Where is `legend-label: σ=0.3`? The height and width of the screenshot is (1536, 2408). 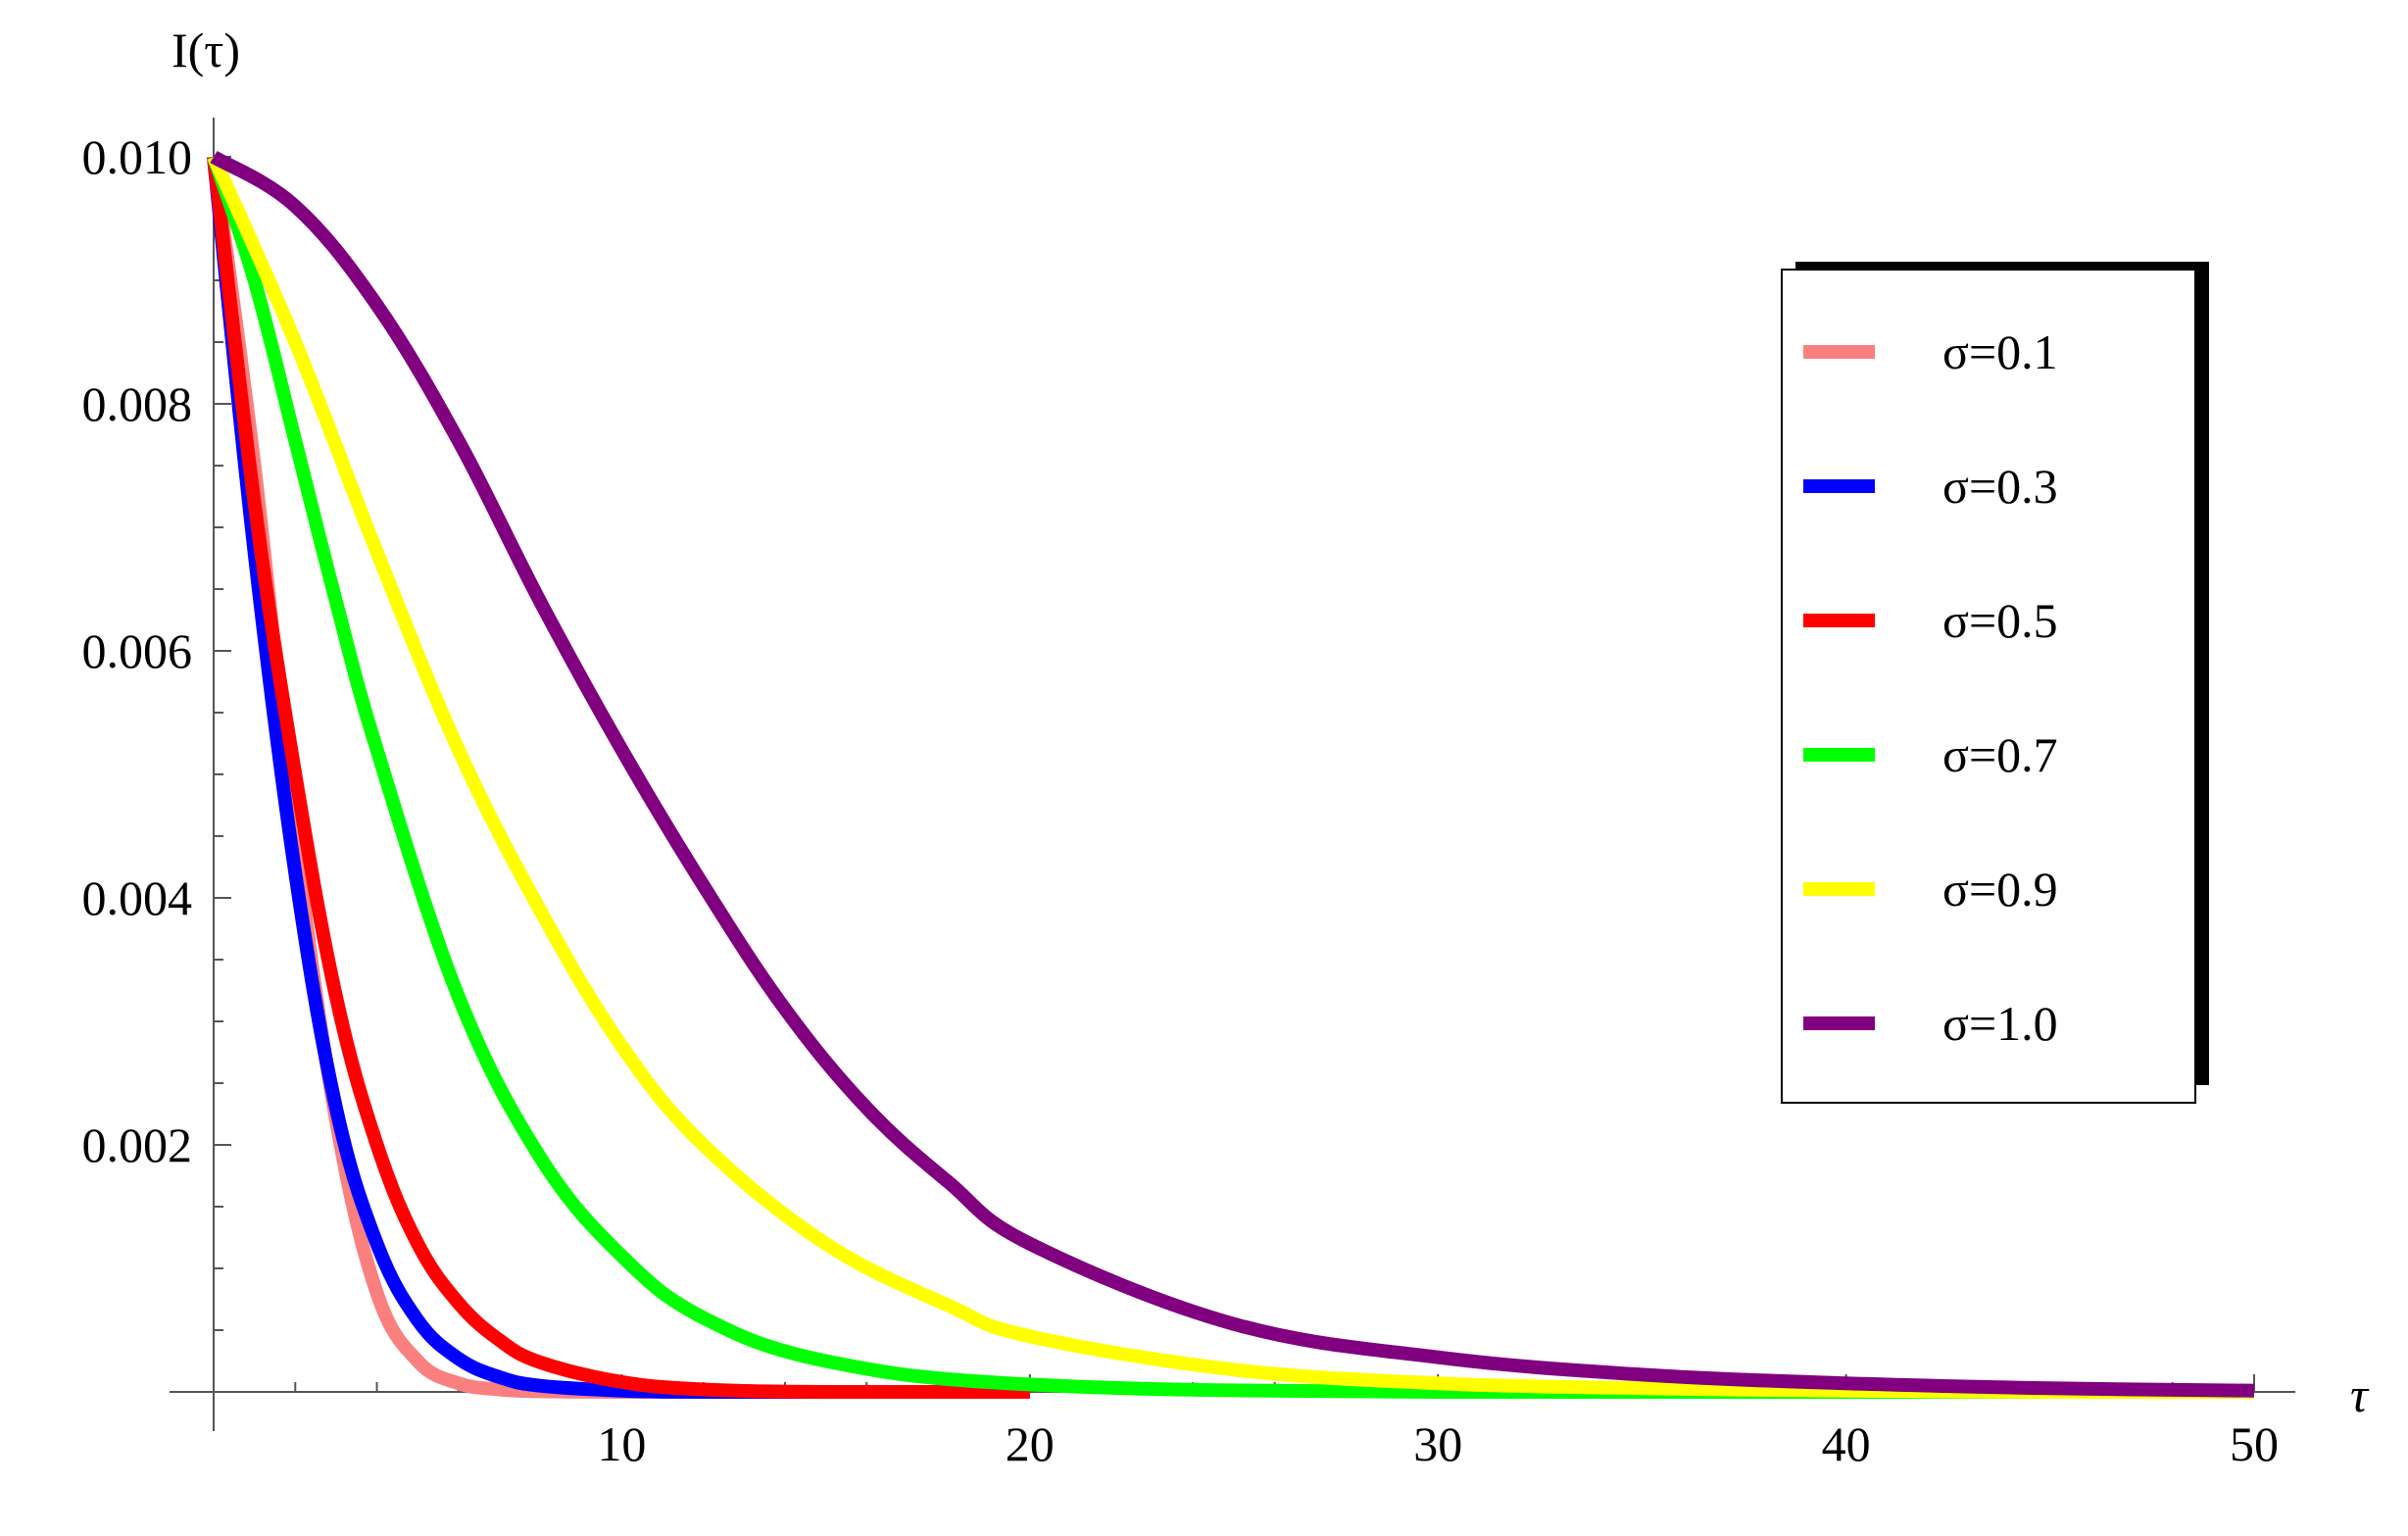
legend-label: σ=0.3 is located at coordinates (2000, 487).